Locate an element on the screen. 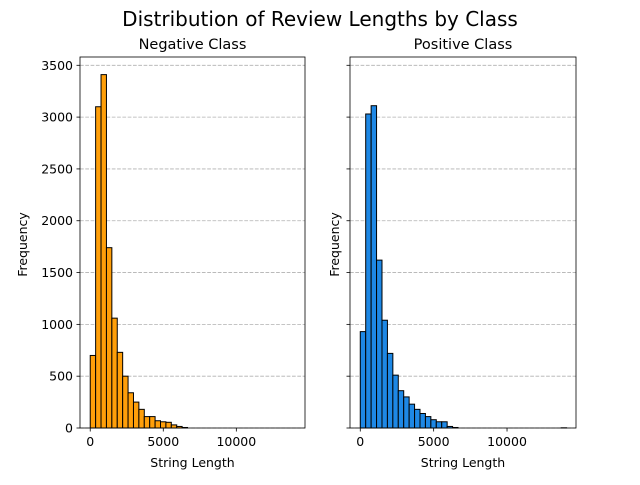 Image resolution: width=640 pixels, height=485 pixels. negative-ytick-label-5: 2500 is located at coordinates (57, 168).